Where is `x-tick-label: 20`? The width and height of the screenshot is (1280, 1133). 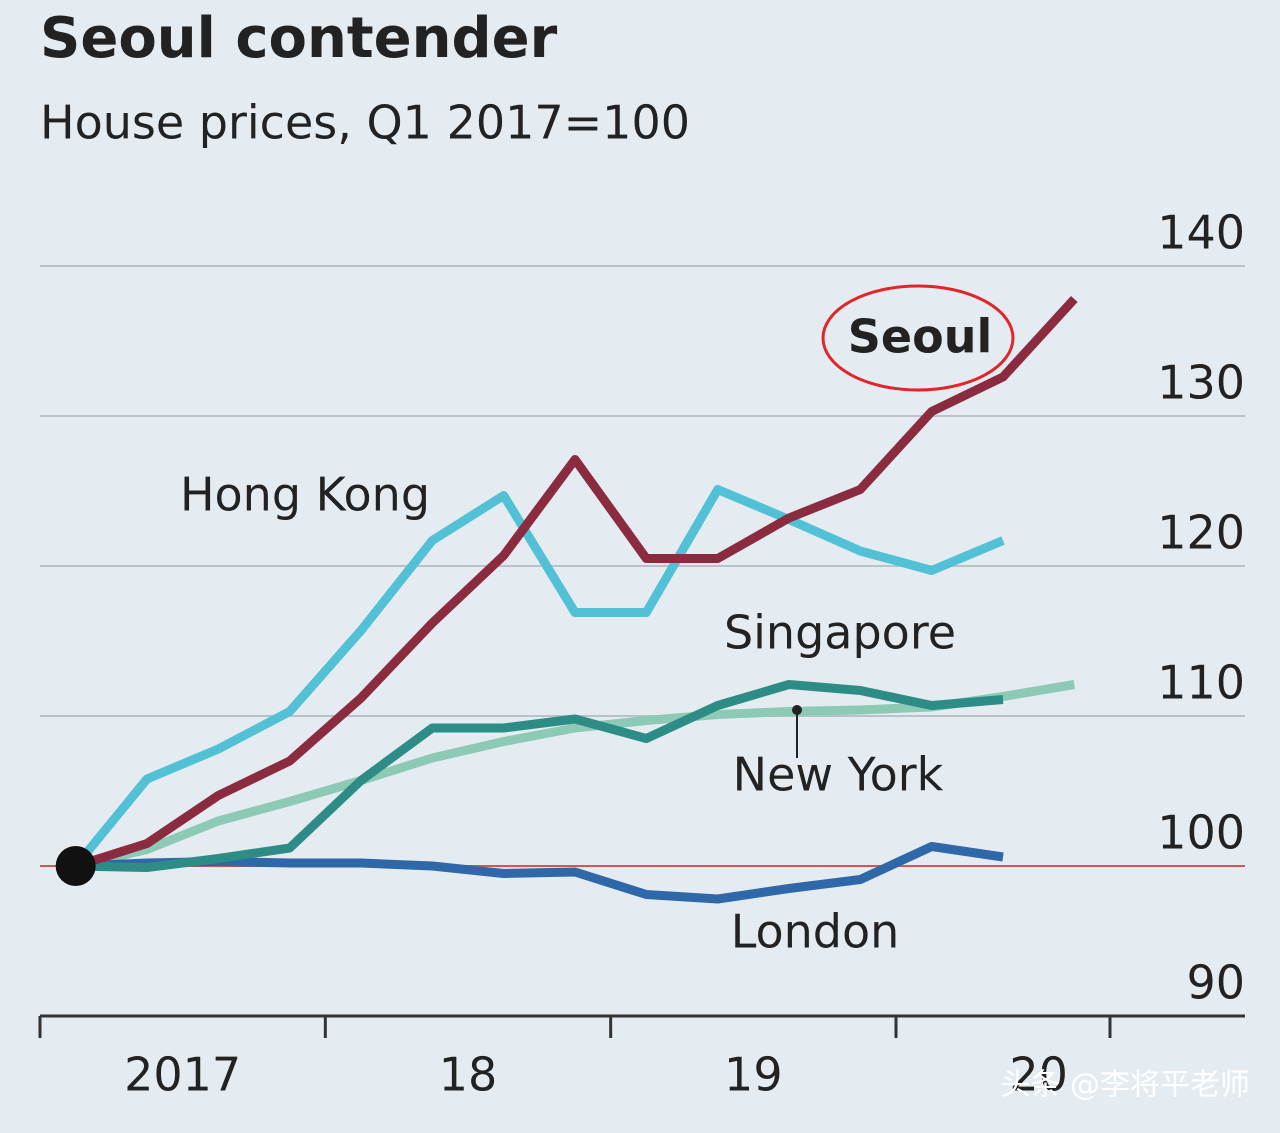
x-tick-label: 20 is located at coordinates (1038, 1075).